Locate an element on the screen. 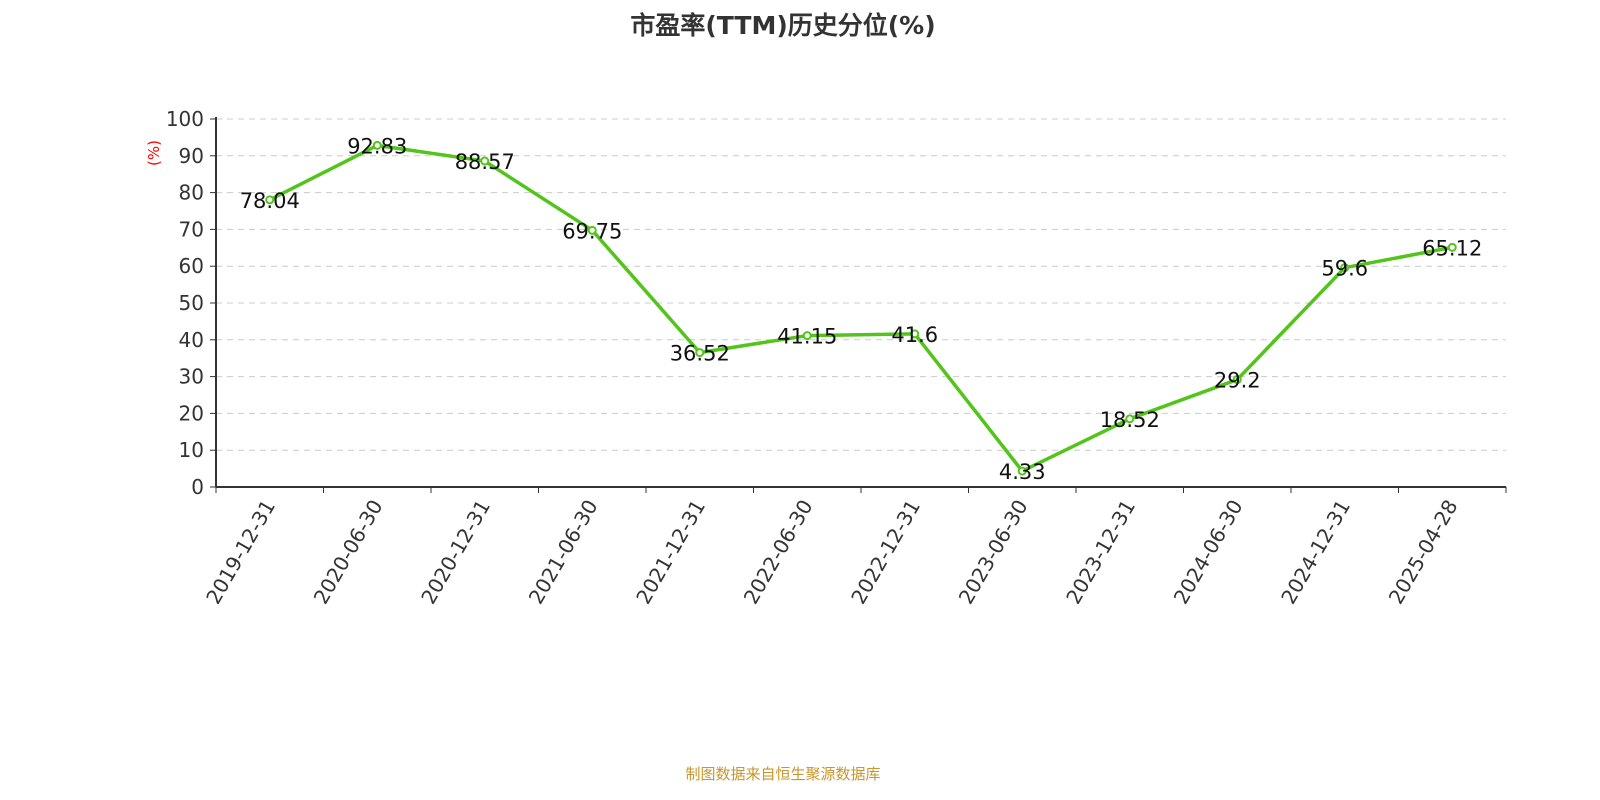 This screenshot has height=800, width=1600. data-label: 36.52 is located at coordinates (700, 354).